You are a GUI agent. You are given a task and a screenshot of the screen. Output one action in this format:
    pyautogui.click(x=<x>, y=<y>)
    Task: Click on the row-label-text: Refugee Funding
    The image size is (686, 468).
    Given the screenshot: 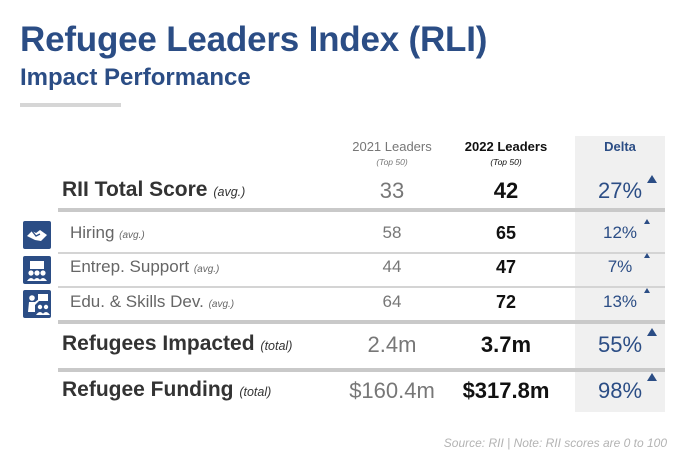 What is the action you would take?
    pyautogui.click(x=148, y=389)
    